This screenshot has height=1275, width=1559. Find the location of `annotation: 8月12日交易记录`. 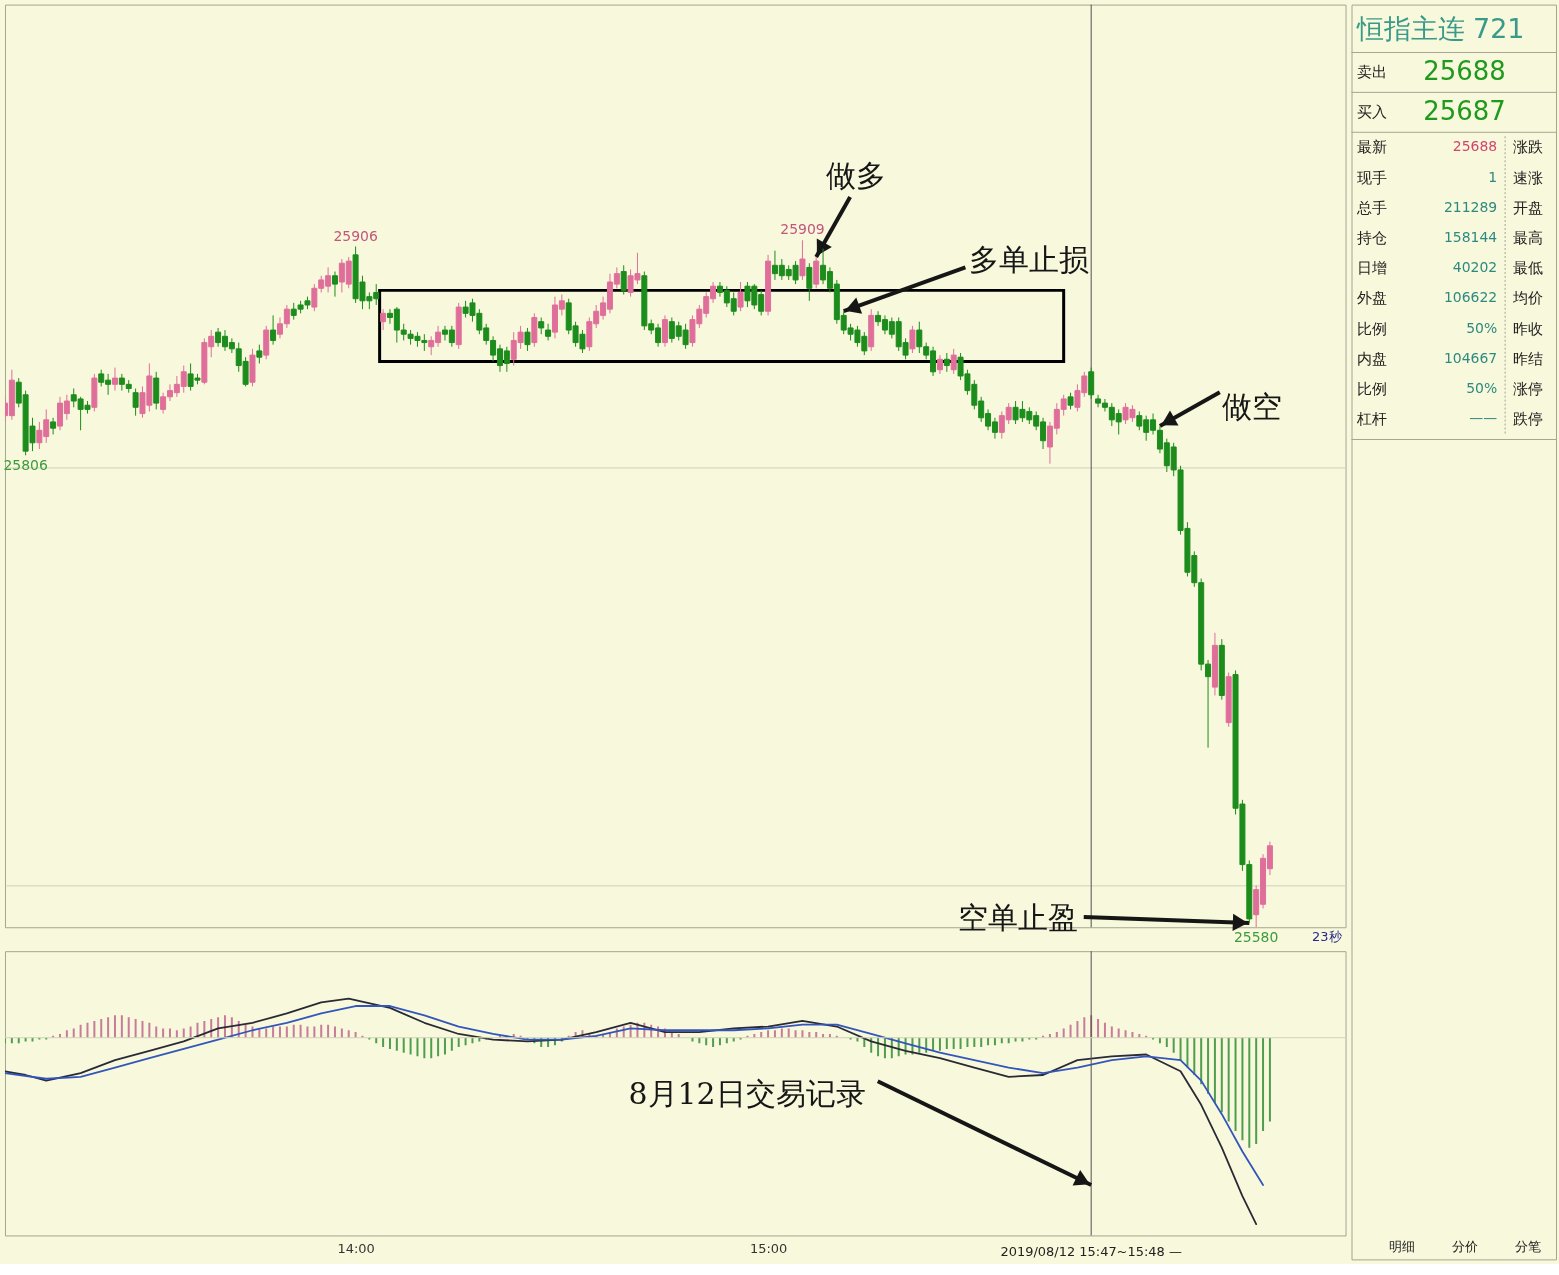

annotation: 8月12日交易记录 is located at coordinates (747, 1094).